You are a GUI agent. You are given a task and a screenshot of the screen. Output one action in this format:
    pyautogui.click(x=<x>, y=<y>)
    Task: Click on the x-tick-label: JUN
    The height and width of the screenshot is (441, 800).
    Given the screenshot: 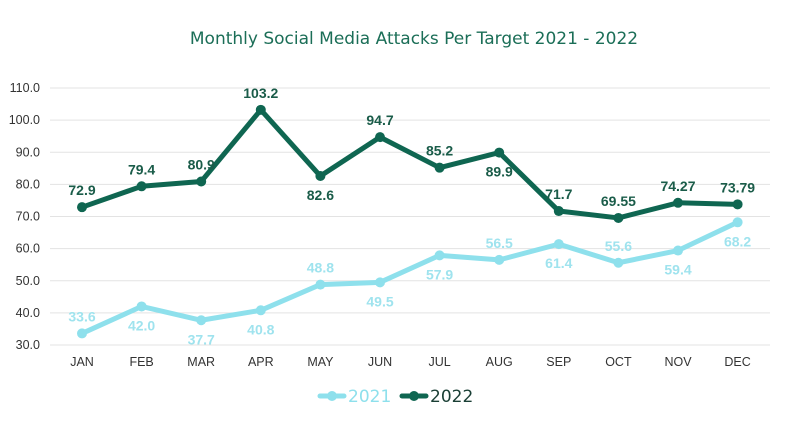 What is the action you would take?
    pyautogui.click(x=380, y=362)
    